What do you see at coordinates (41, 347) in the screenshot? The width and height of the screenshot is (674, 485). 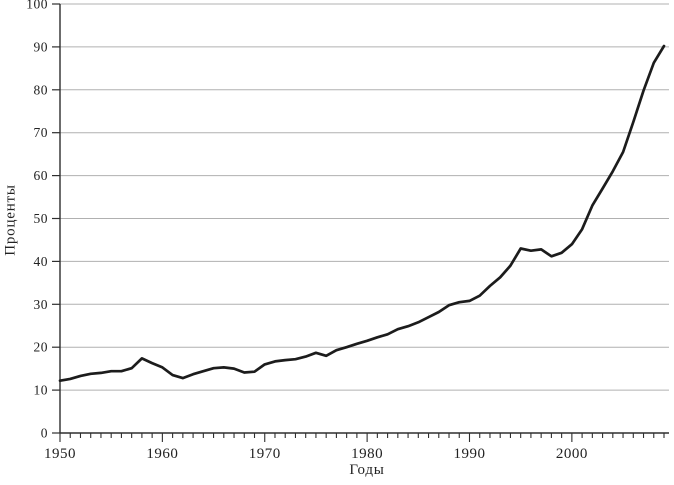 I see `y-tick-label: 20` at bounding box center [41, 347].